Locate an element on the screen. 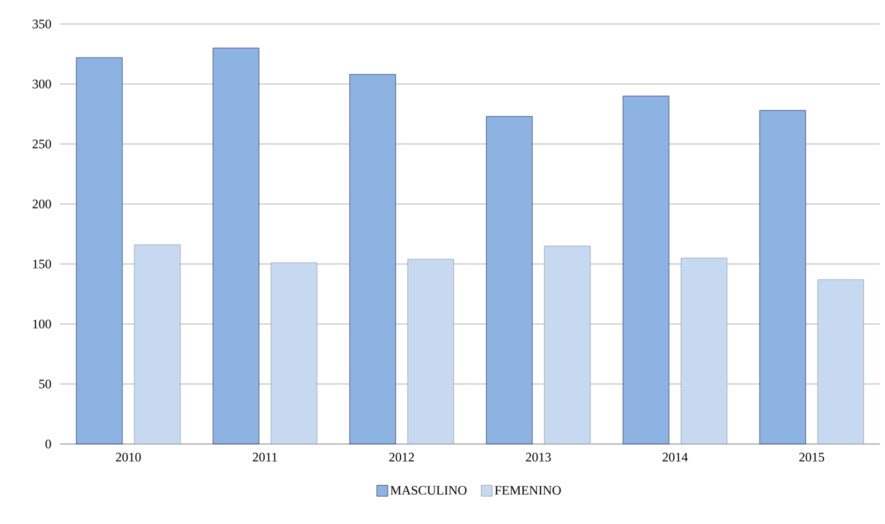 This screenshot has height=524, width=885. legend-label: MASCULINO is located at coordinates (428, 490).